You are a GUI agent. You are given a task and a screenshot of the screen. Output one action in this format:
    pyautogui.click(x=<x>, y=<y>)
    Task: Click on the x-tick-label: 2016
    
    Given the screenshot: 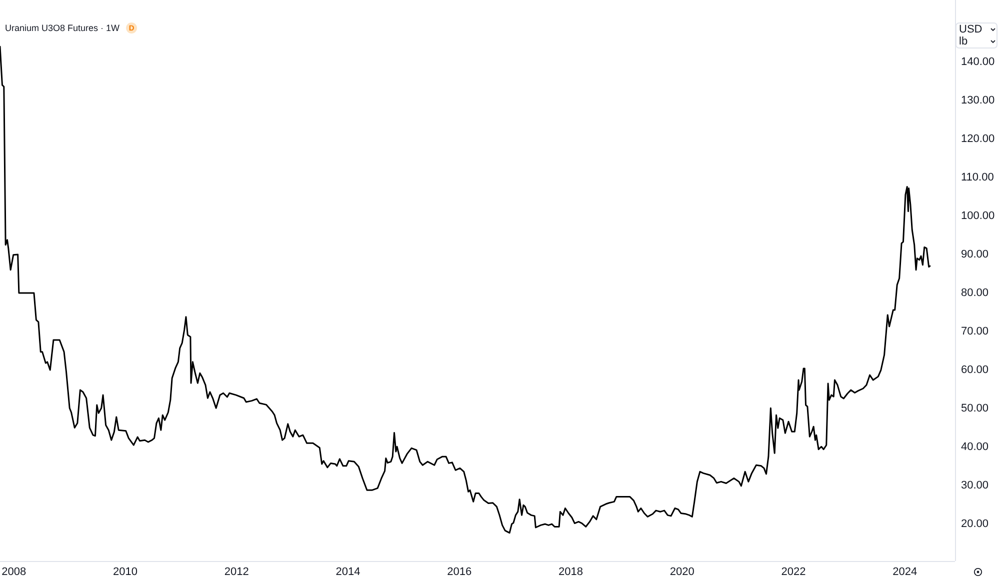 What is the action you would take?
    pyautogui.click(x=459, y=572)
    